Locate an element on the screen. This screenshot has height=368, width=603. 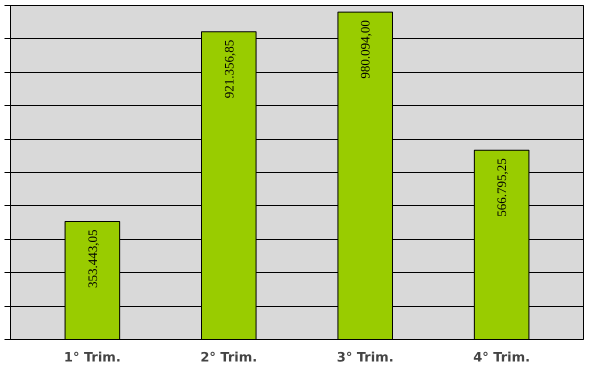
x-tick-label: 3° Trim. is located at coordinates (365, 358).